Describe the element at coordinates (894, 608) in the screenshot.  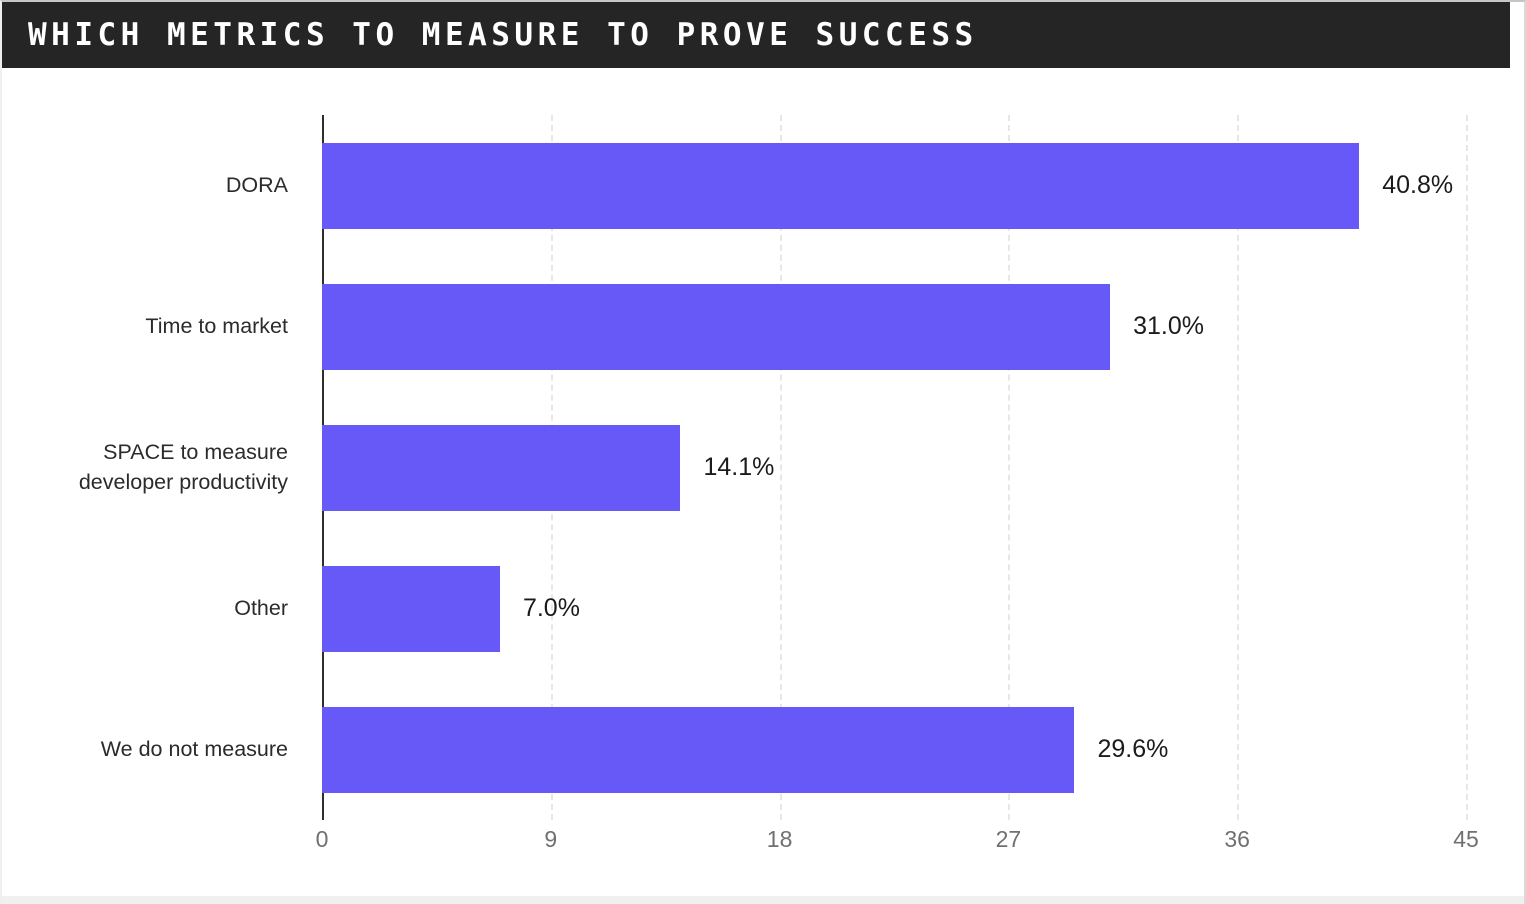
I see `bar-track: 7.0%` at that location.